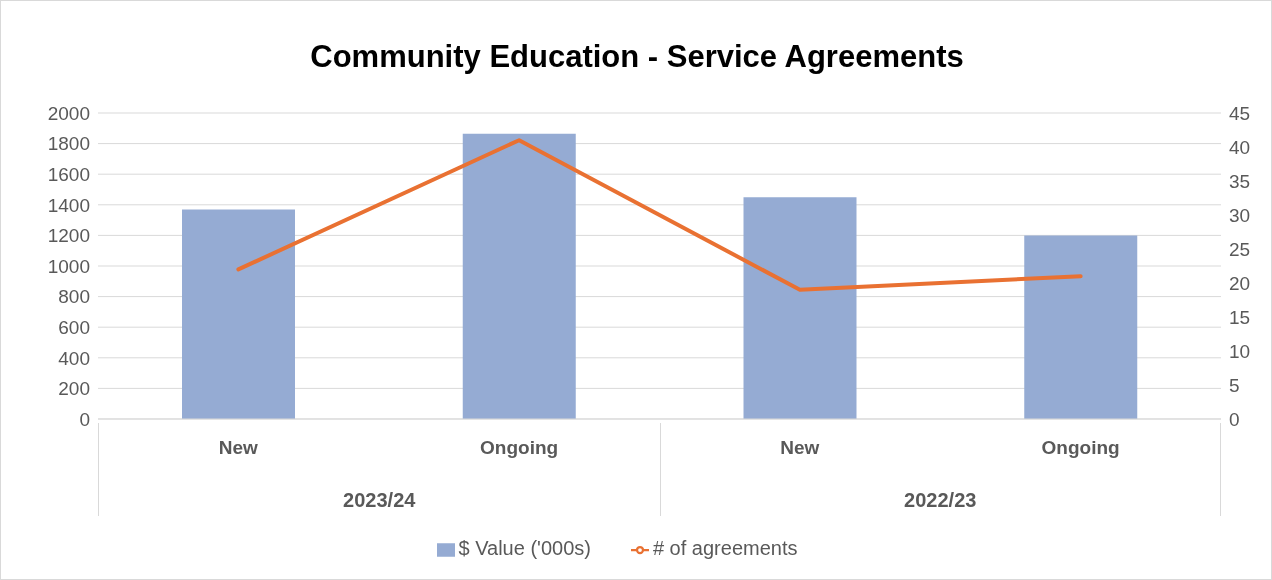 The height and width of the screenshot is (580, 1272). I want to click on y2-tick-label: 15, so click(1240, 317).